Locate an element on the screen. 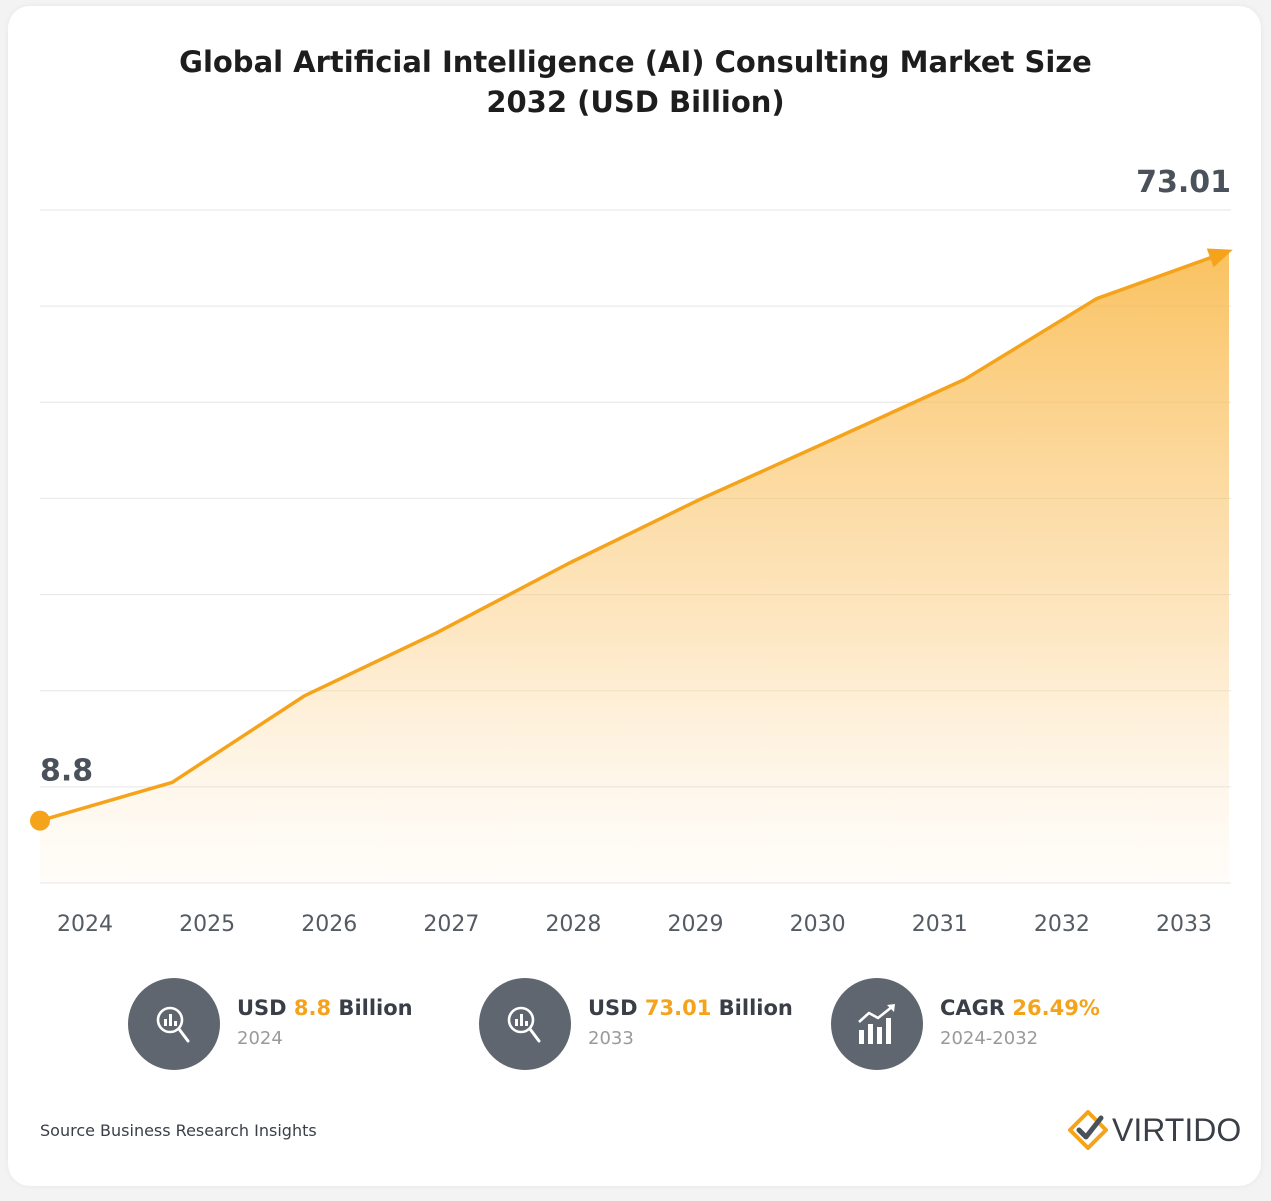  first-value-label: 8.8 is located at coordinates (66, 771).